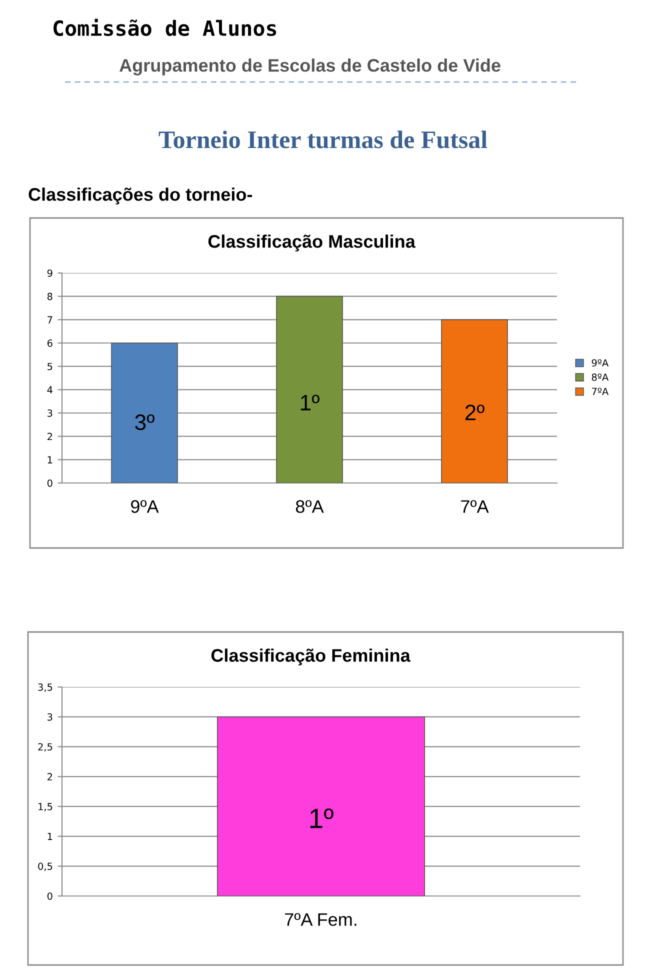  I want to click on x-tick-label: 7ºA Fem., so click(320, 919).